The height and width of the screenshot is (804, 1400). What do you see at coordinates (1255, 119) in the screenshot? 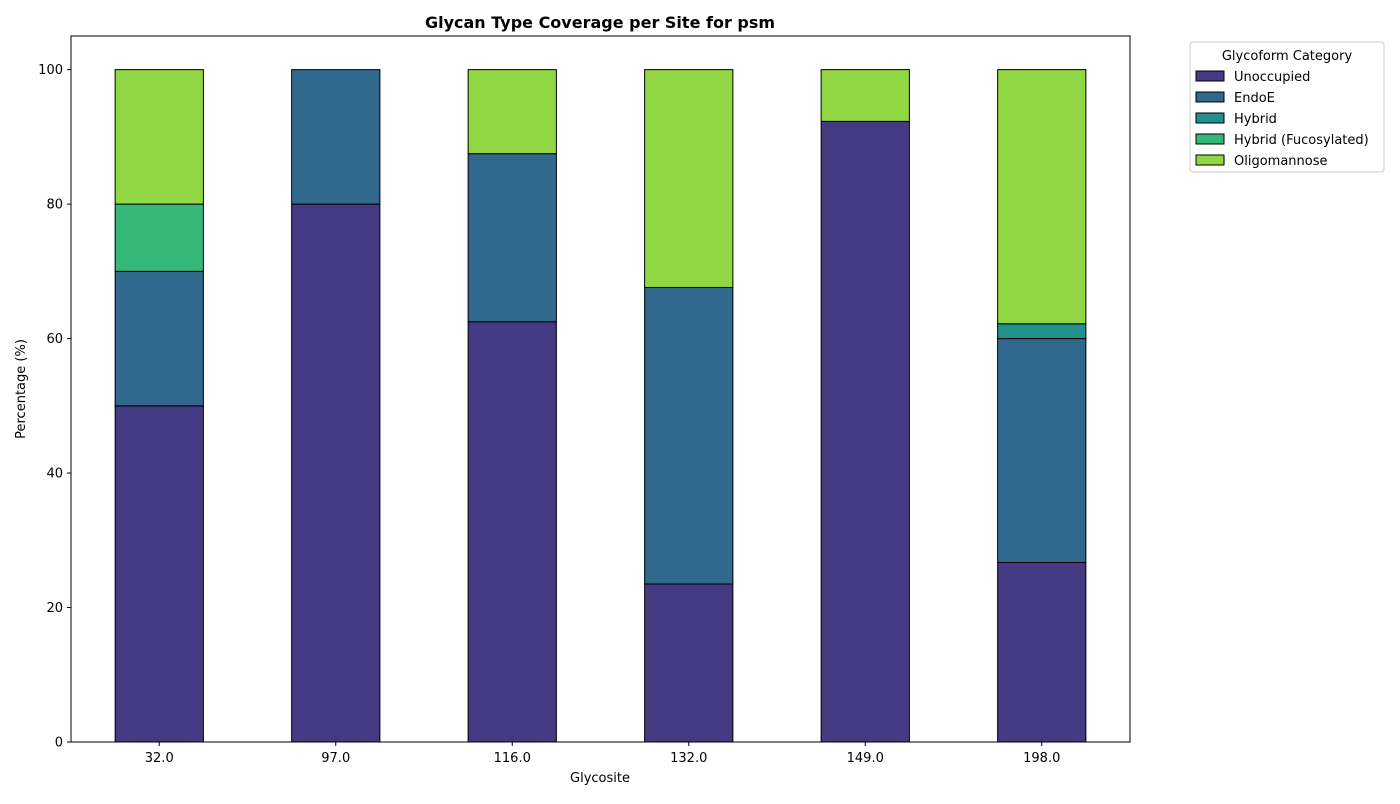
I see `legend-label: Hybrid` at bounding box center [1255, 119].